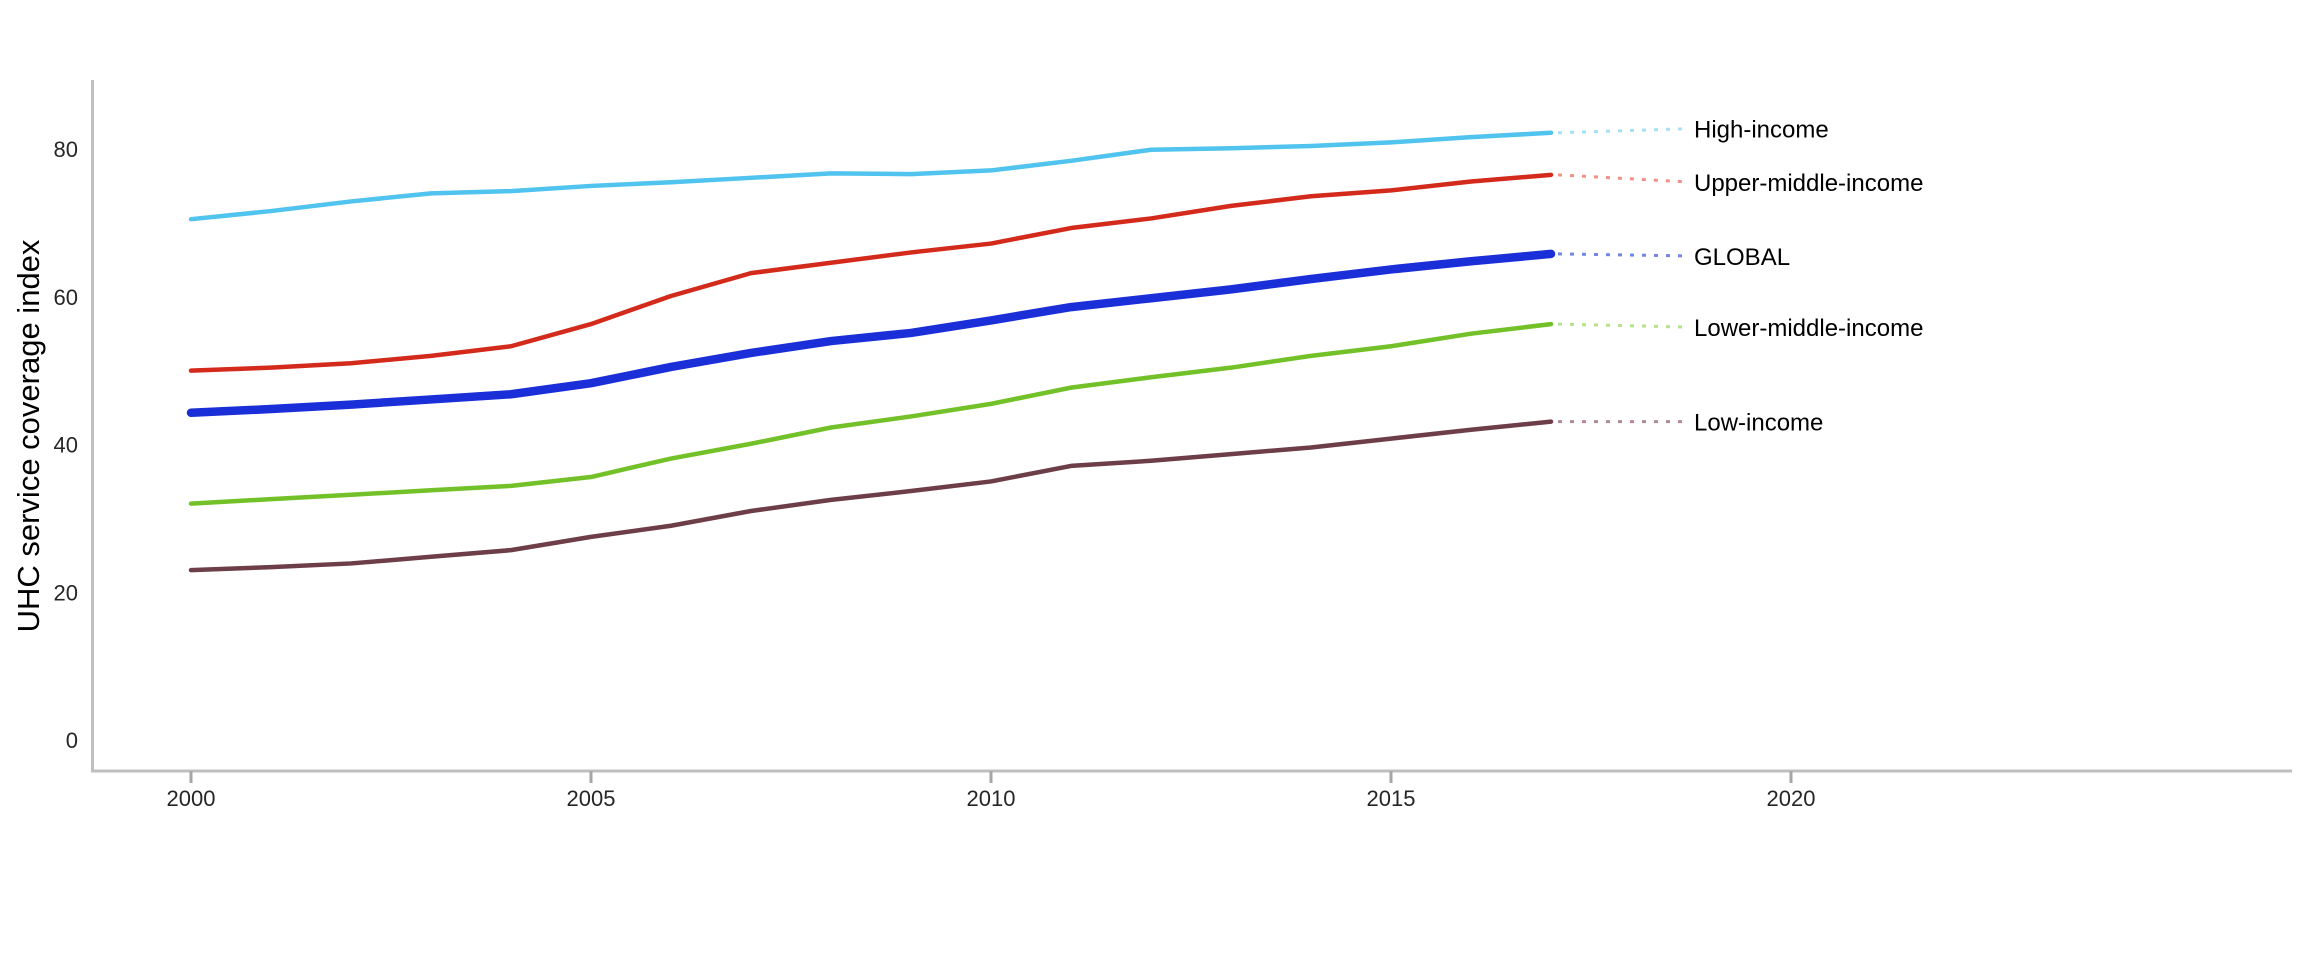 The width and height of the screenshot is (2304, 965). Describe the element at coordinates (72, 740) in the screenshot. I see `y-tick-label-0: 0` at that location.